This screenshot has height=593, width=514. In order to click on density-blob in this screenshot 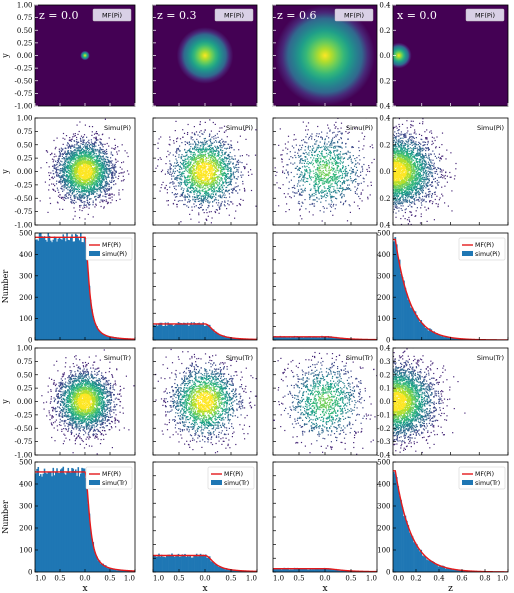, I will do `click(325, 55)`.